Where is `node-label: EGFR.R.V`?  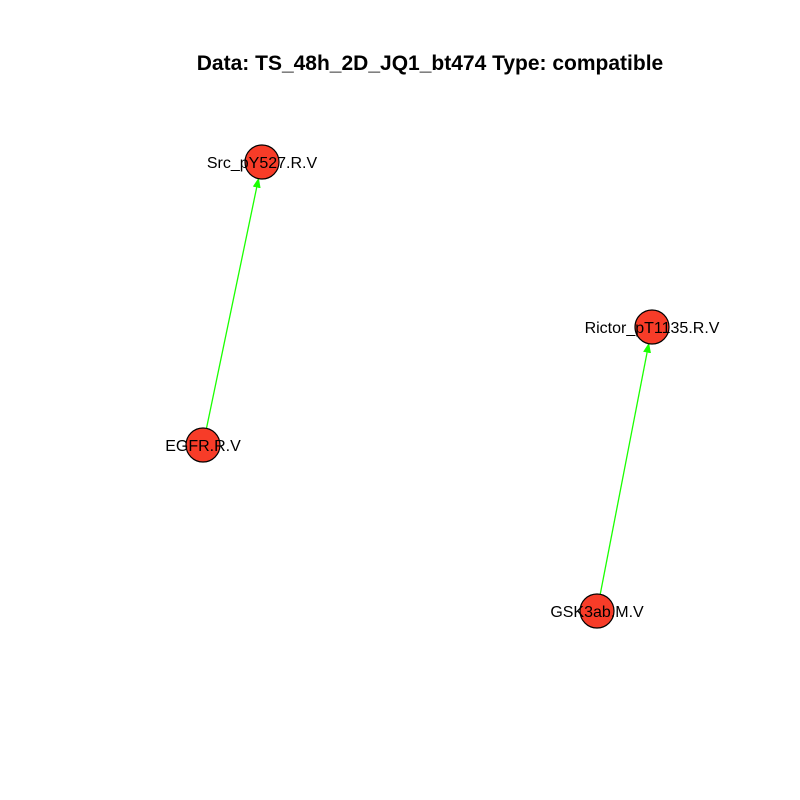 node-label: EGFR.R.V is located at coordinates (203, 446).